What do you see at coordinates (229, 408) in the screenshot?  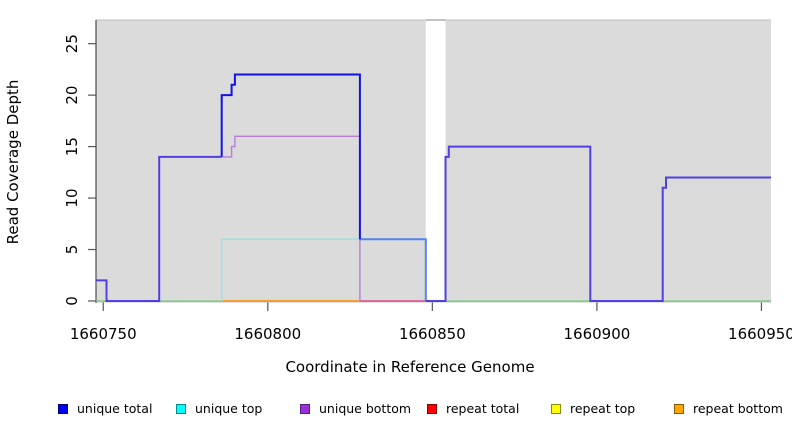 I see `legend-label-unique-top: unique top` at bounding box center [229, 408].